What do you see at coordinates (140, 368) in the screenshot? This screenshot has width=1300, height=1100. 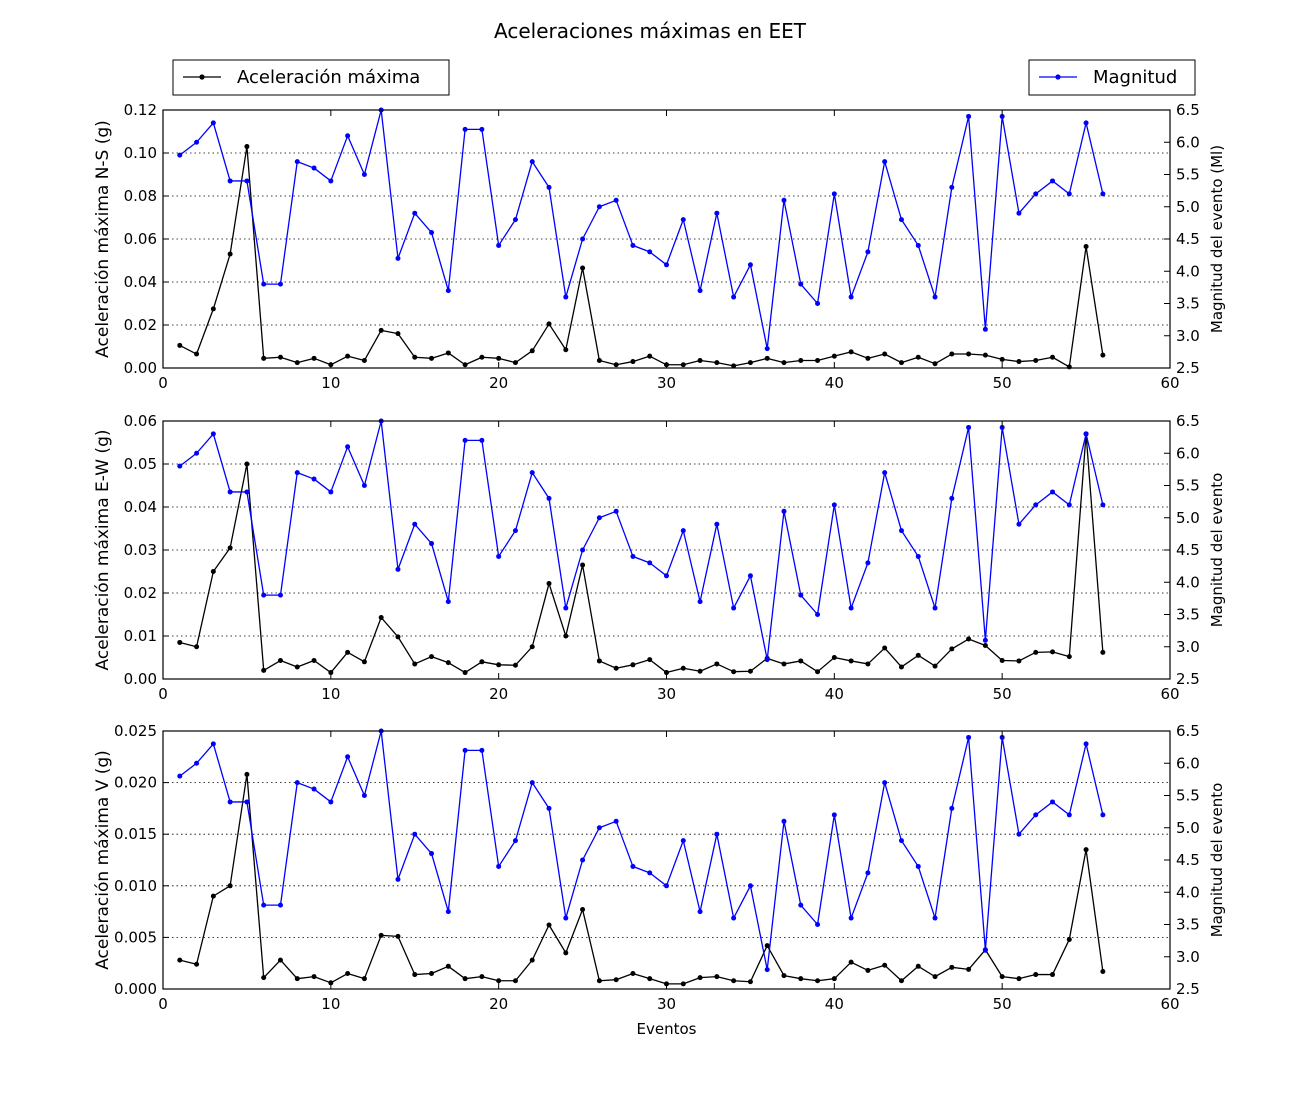 I see `y-tick-label: 0.00` at bounding box center [140, 368].